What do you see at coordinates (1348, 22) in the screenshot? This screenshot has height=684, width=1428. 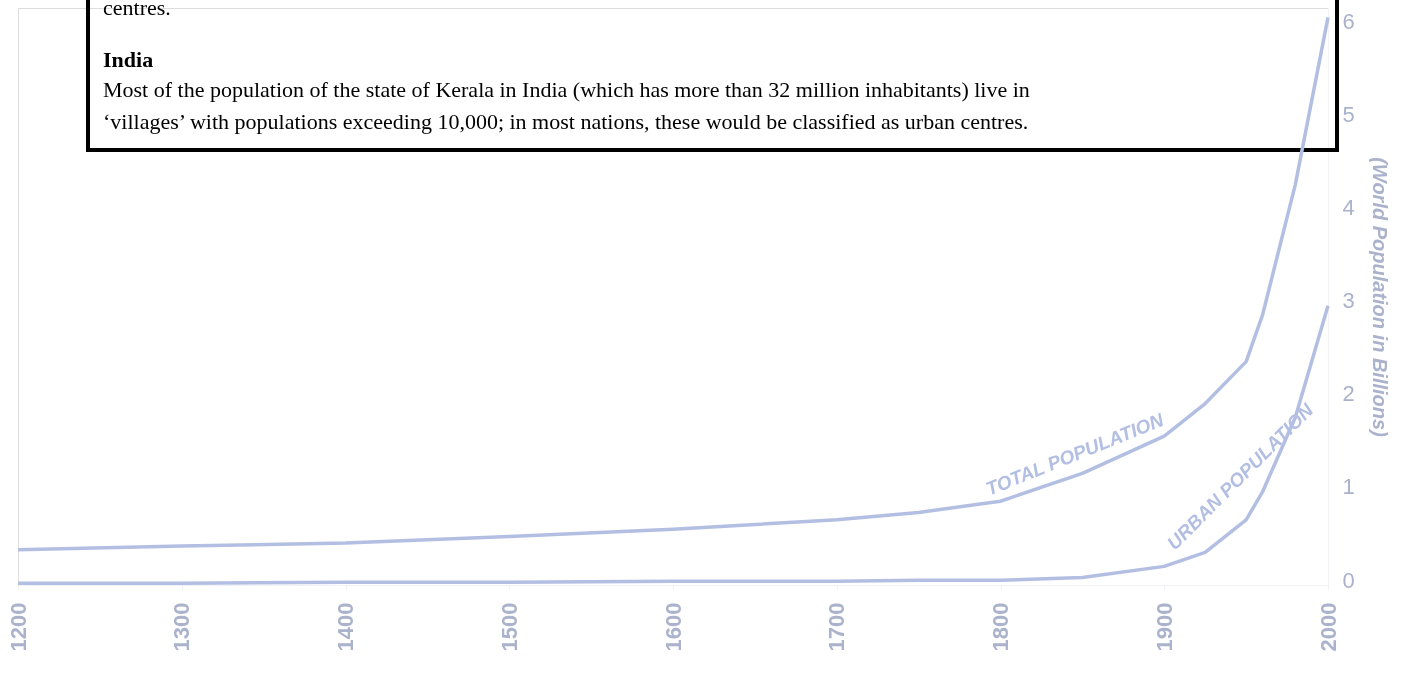 I see `y-tick-label: 6` at bounding box center [1348, 22].